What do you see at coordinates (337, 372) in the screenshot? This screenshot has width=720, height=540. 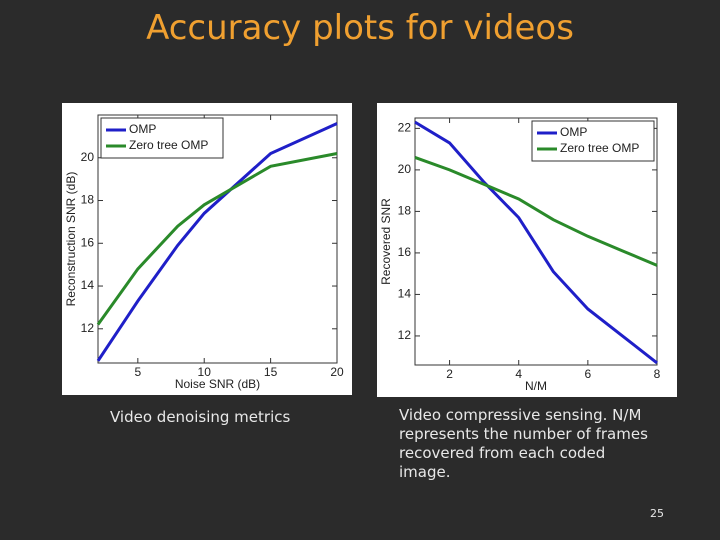 I see `x-tick-label: 20` at bounding box center [337, 372].